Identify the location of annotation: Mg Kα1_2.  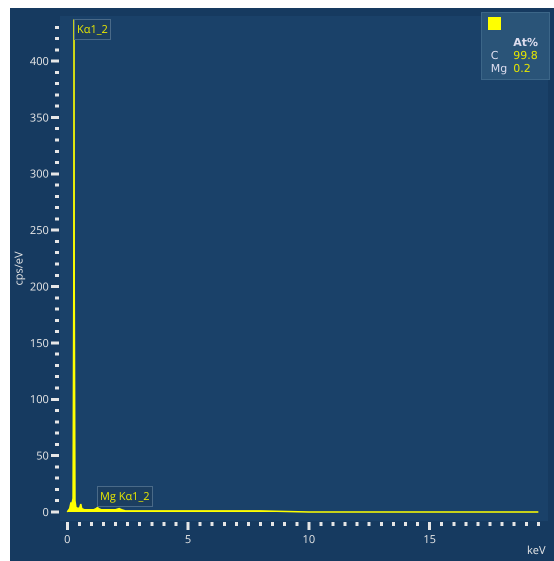
(125, 496).